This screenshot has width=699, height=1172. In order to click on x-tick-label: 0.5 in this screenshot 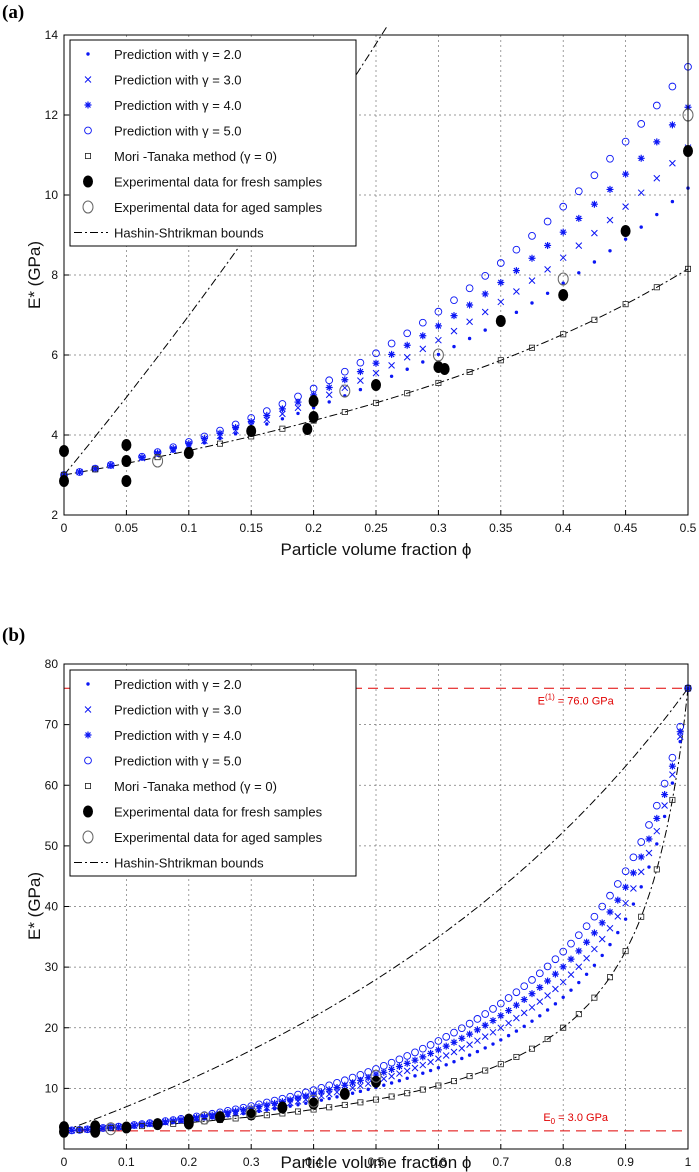, I will do `click(376, 1162)`.